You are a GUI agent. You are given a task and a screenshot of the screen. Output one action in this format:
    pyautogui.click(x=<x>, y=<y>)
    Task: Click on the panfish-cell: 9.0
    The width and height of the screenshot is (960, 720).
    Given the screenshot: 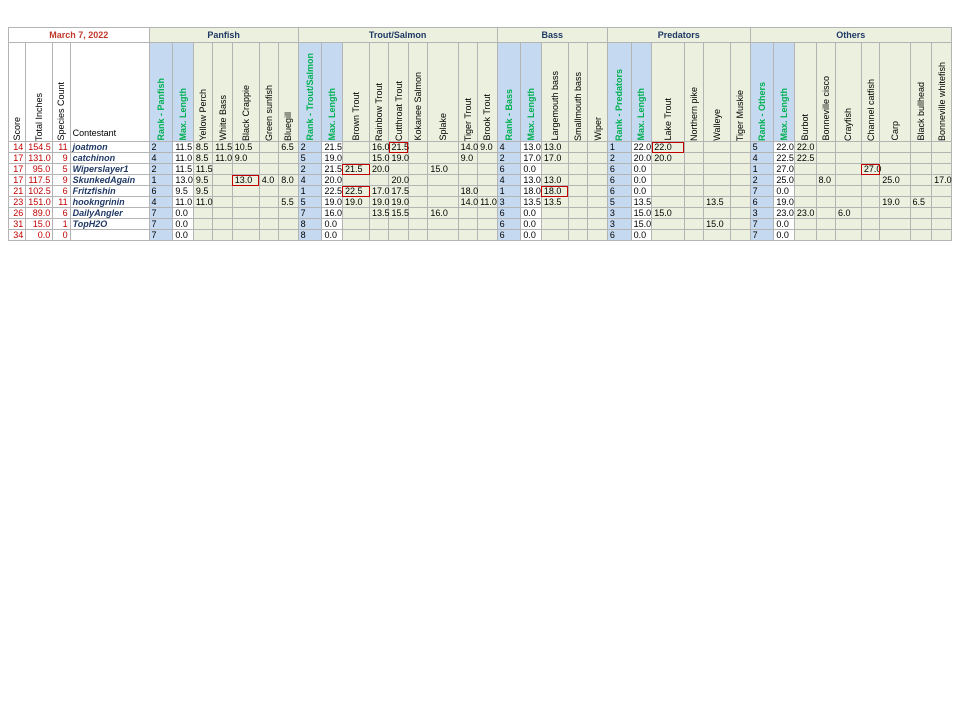 What is the action you would take?
    pyautogui.click(x=245, y=158)
    